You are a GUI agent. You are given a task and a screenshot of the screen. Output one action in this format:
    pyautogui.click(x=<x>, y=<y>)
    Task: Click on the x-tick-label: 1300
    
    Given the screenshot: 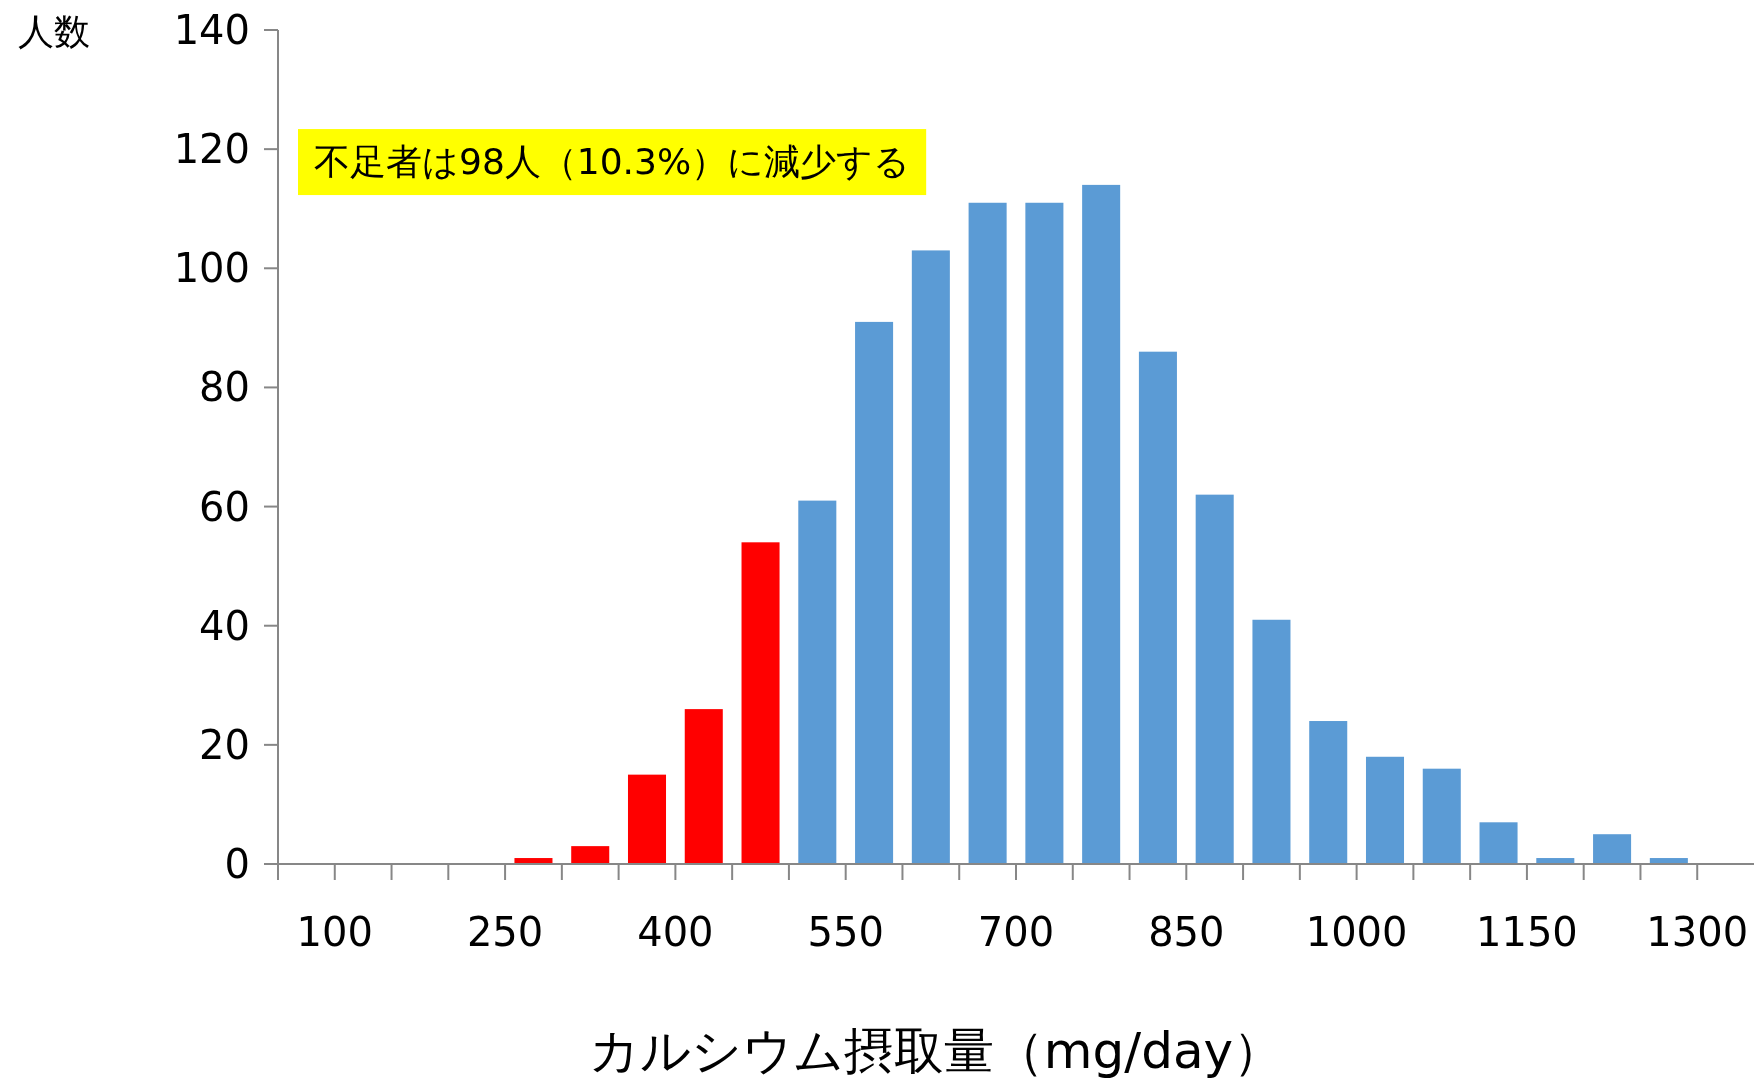 What is the action you would take?
    pyautogui.click(x=1697, y=932)
    